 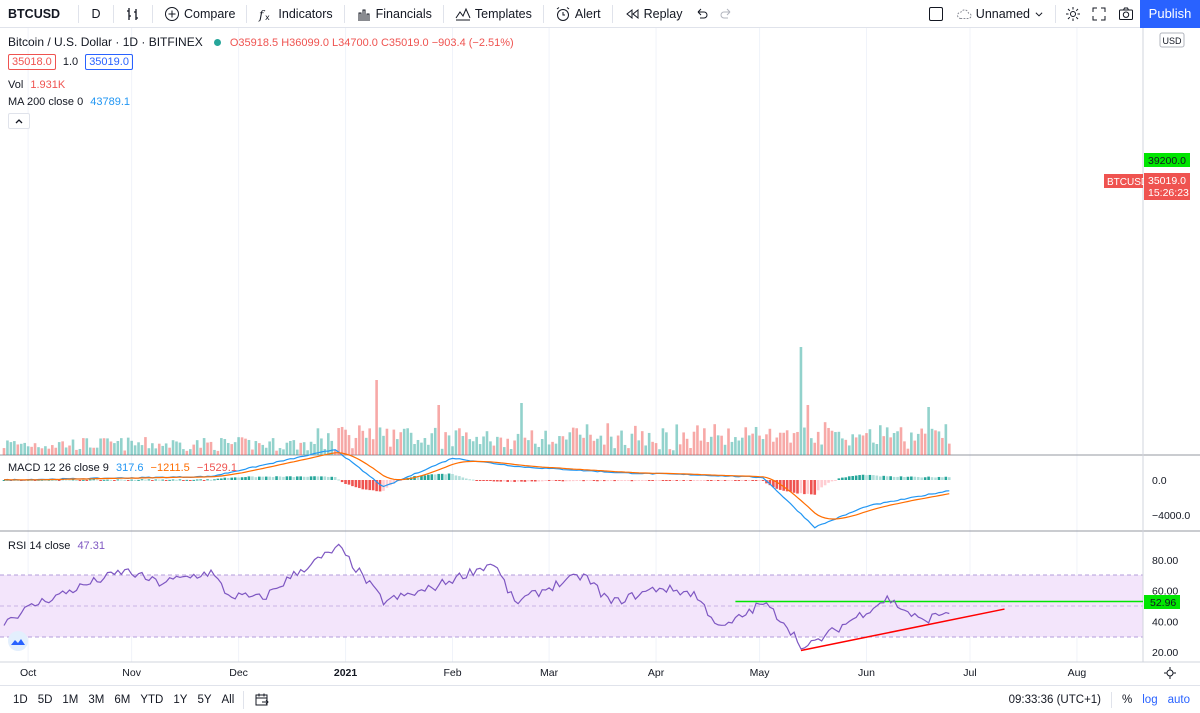 I want to click on time-axis: Oct Nov Dec 2021 Feb Mar Apr May Jun Jul Aug, so click(x=553, y=673).